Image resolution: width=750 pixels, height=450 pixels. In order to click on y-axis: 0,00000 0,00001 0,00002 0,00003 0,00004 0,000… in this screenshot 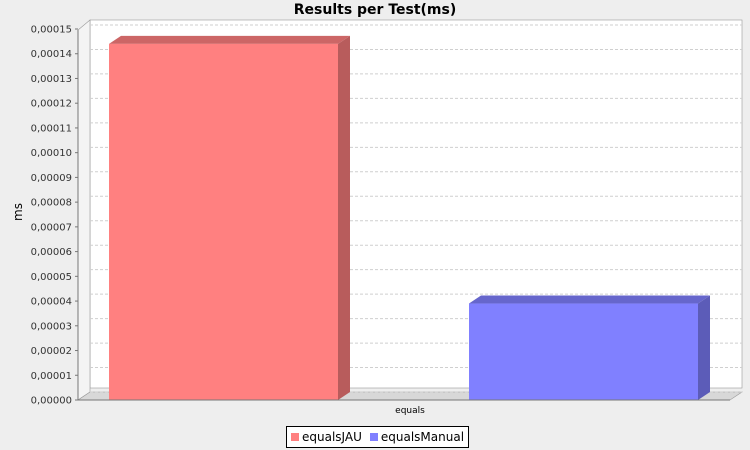, I will do `click(55, 216)`.